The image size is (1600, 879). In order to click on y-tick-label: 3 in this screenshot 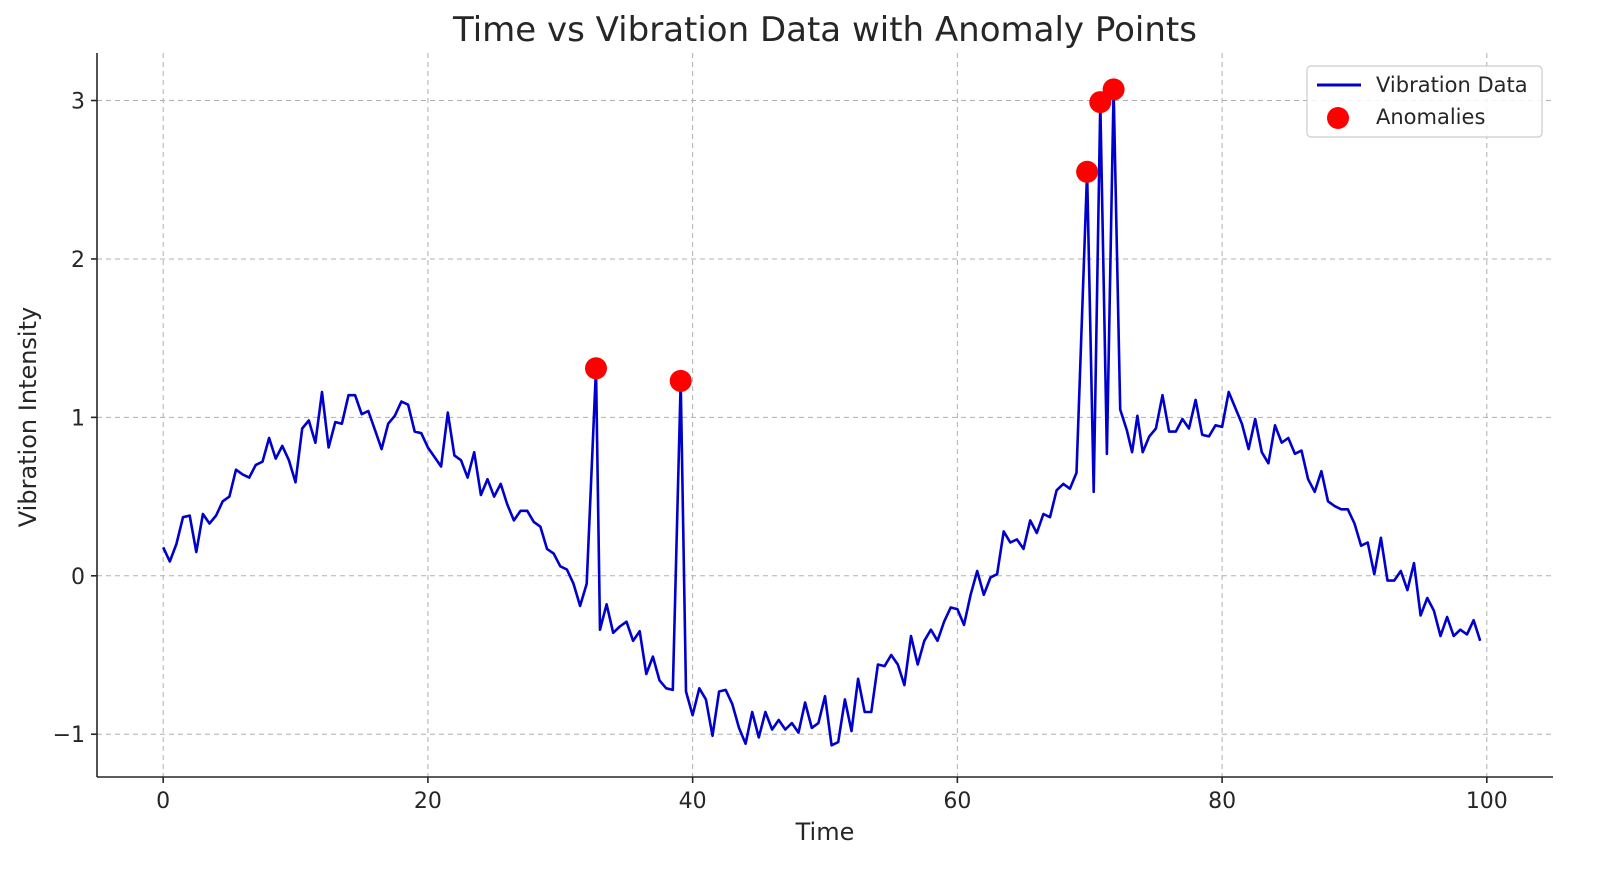, I will do `click(78, 102)`.